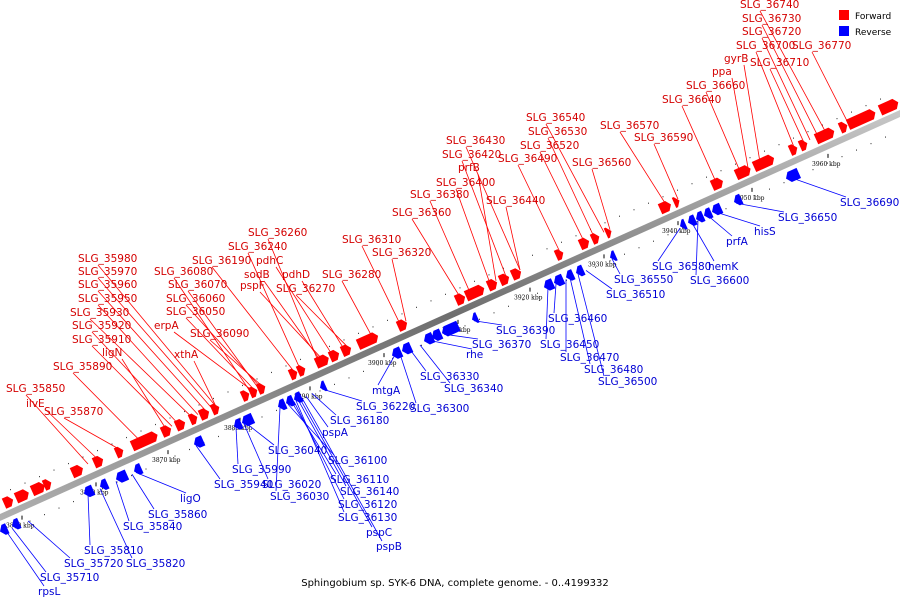 The image size is (900, 600). I want to click on gene-label: ppa, so click(722, 72).